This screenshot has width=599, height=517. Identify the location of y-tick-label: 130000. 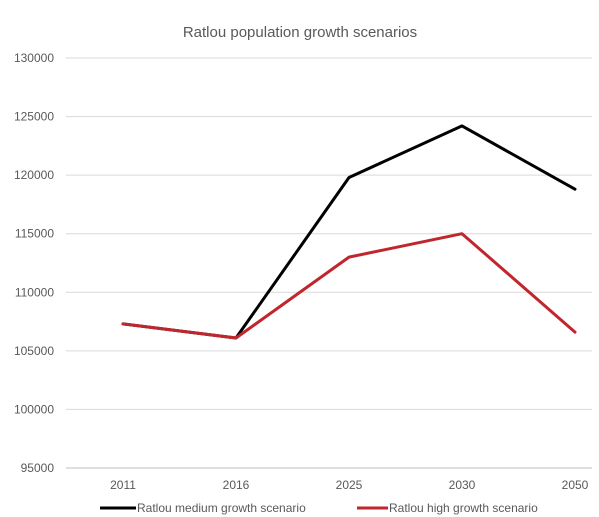
(34, 58).